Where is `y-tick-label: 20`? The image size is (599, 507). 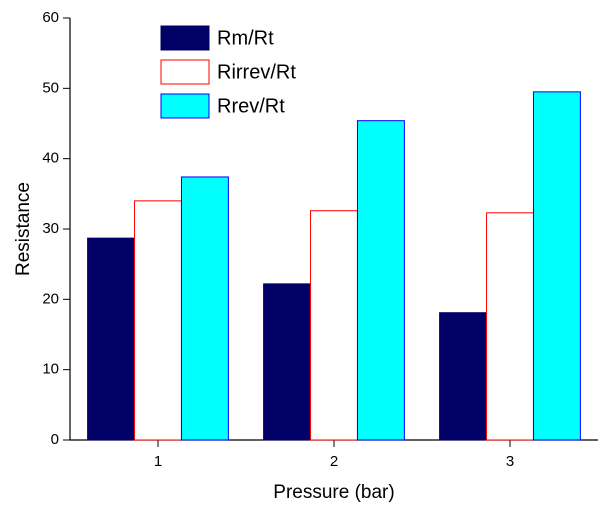
y-tick-label: 20 is located at coordinates (50, 298).